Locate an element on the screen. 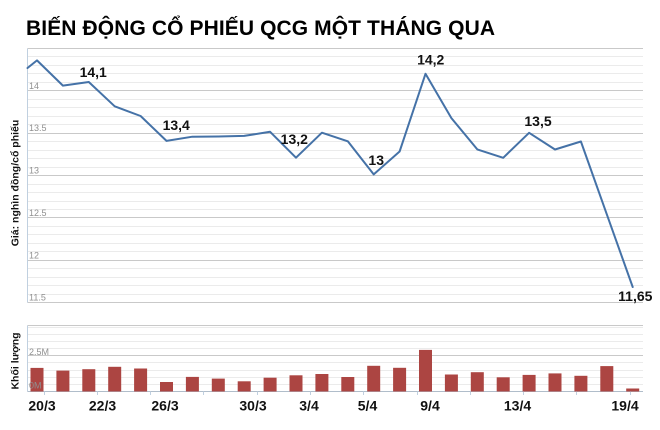 The image size is (660, 430). svg-text: 14 is located at coordinates (34, 86).